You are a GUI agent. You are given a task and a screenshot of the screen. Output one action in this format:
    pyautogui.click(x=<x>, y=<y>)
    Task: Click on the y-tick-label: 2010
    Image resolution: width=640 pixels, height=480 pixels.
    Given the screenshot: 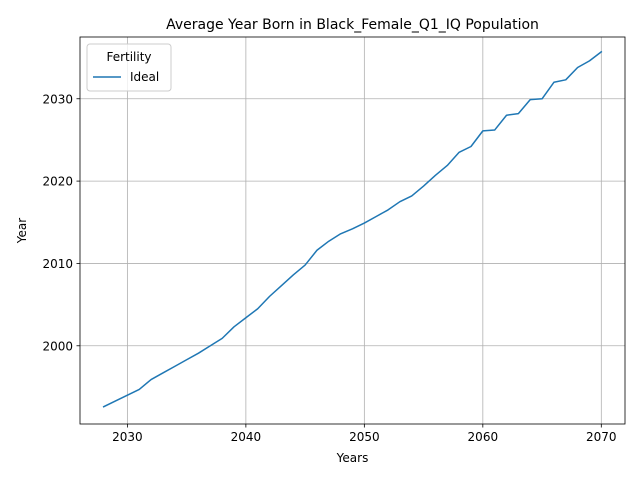 What is the action you would take?
    pyautogui.click(x=57, y=264)
    